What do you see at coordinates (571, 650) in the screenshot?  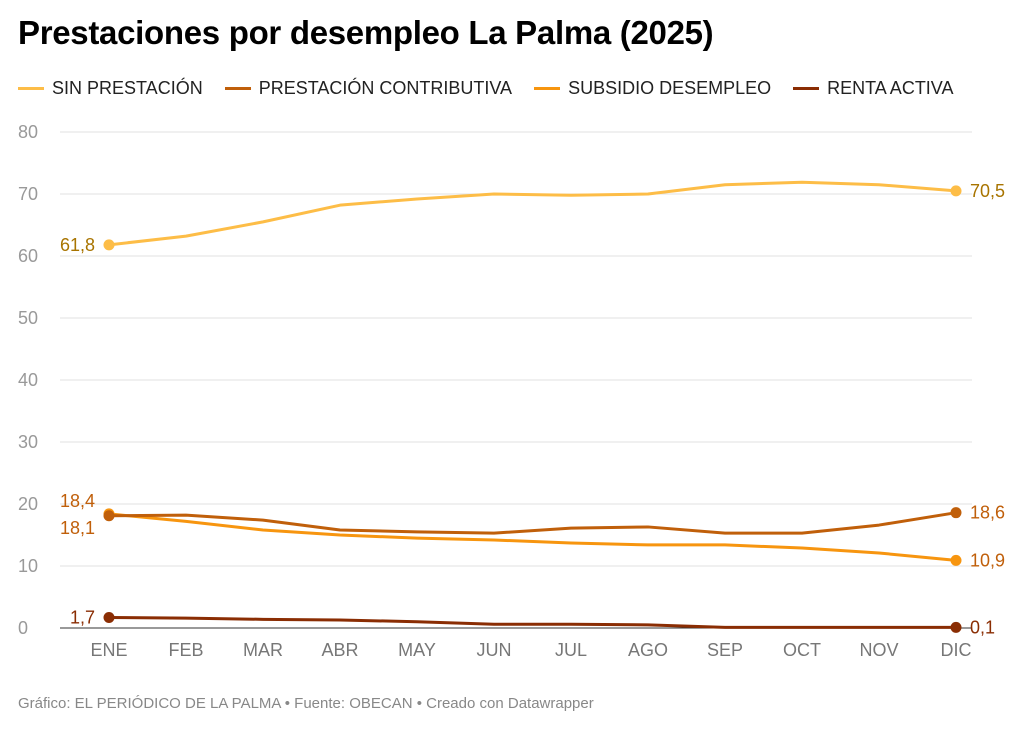 I see `x-tick-label: JUL` at bounding box center [571, 650].